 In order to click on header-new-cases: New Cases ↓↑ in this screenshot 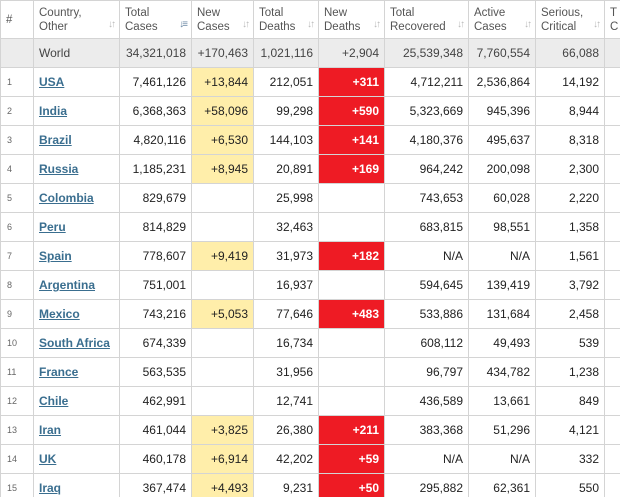, I will do `click(222, 19)`.